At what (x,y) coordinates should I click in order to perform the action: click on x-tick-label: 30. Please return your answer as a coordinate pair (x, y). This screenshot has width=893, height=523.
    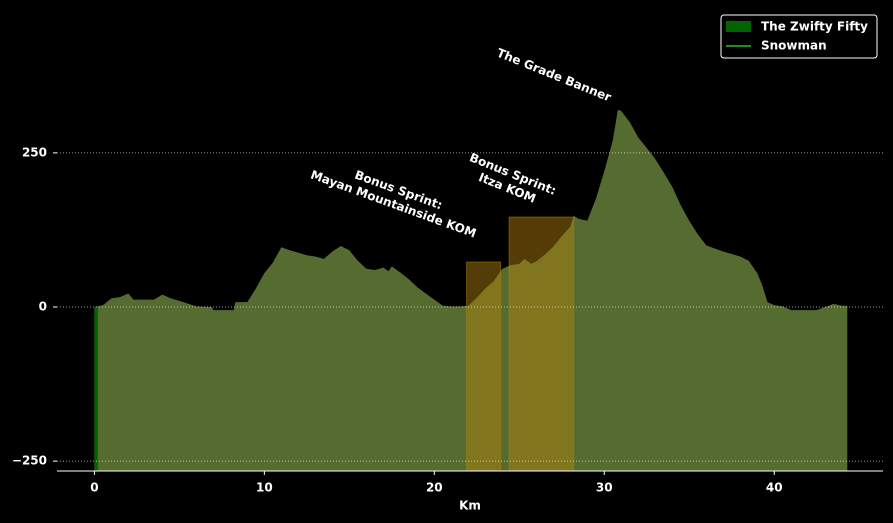
    Looking at the image, I should click on (604, 488).